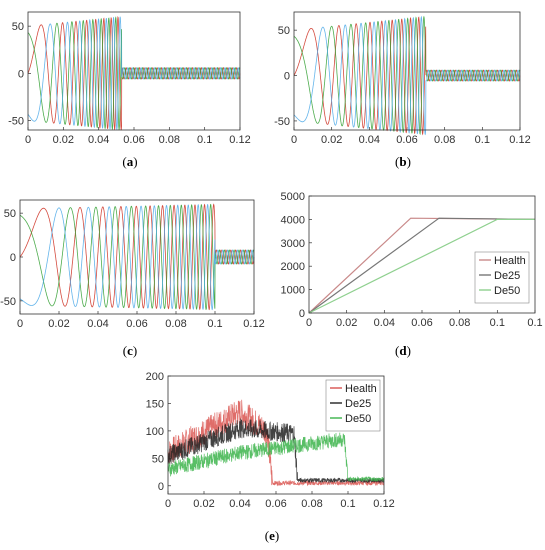  I want to click on panel-e-legend: Health De25 De50, so click(353, 405).